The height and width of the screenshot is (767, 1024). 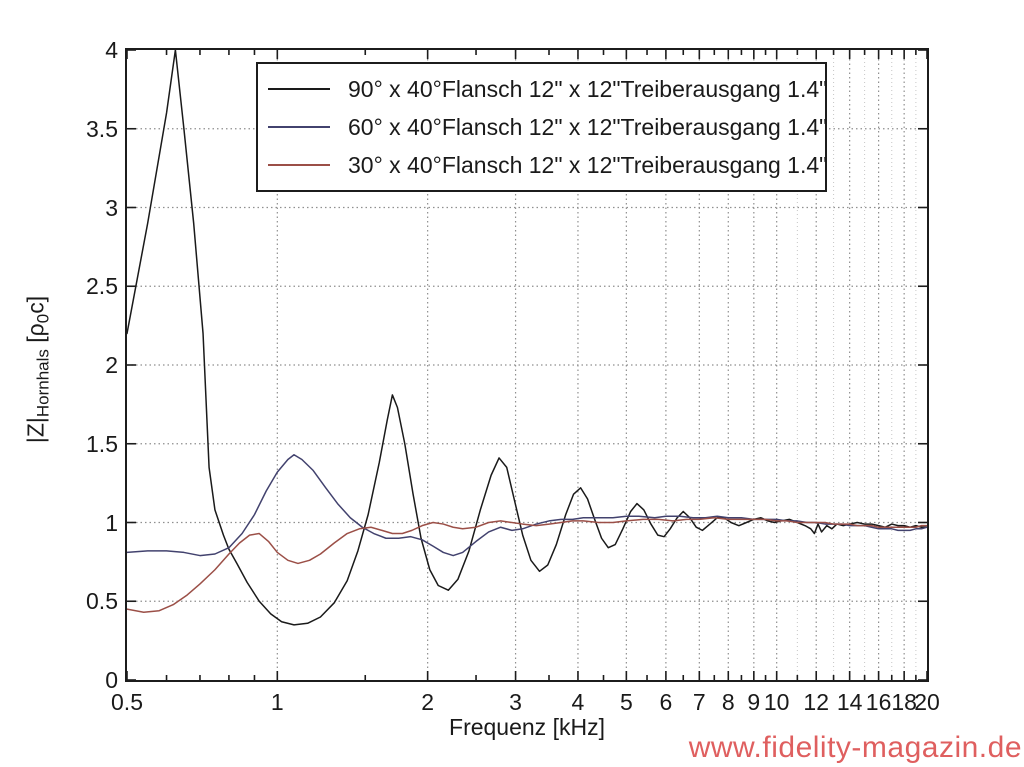 What do you see at coordinates (102, 286) in the screenshot?
I see `y-tick-label: 2.5` at bounding box center [102, 286].